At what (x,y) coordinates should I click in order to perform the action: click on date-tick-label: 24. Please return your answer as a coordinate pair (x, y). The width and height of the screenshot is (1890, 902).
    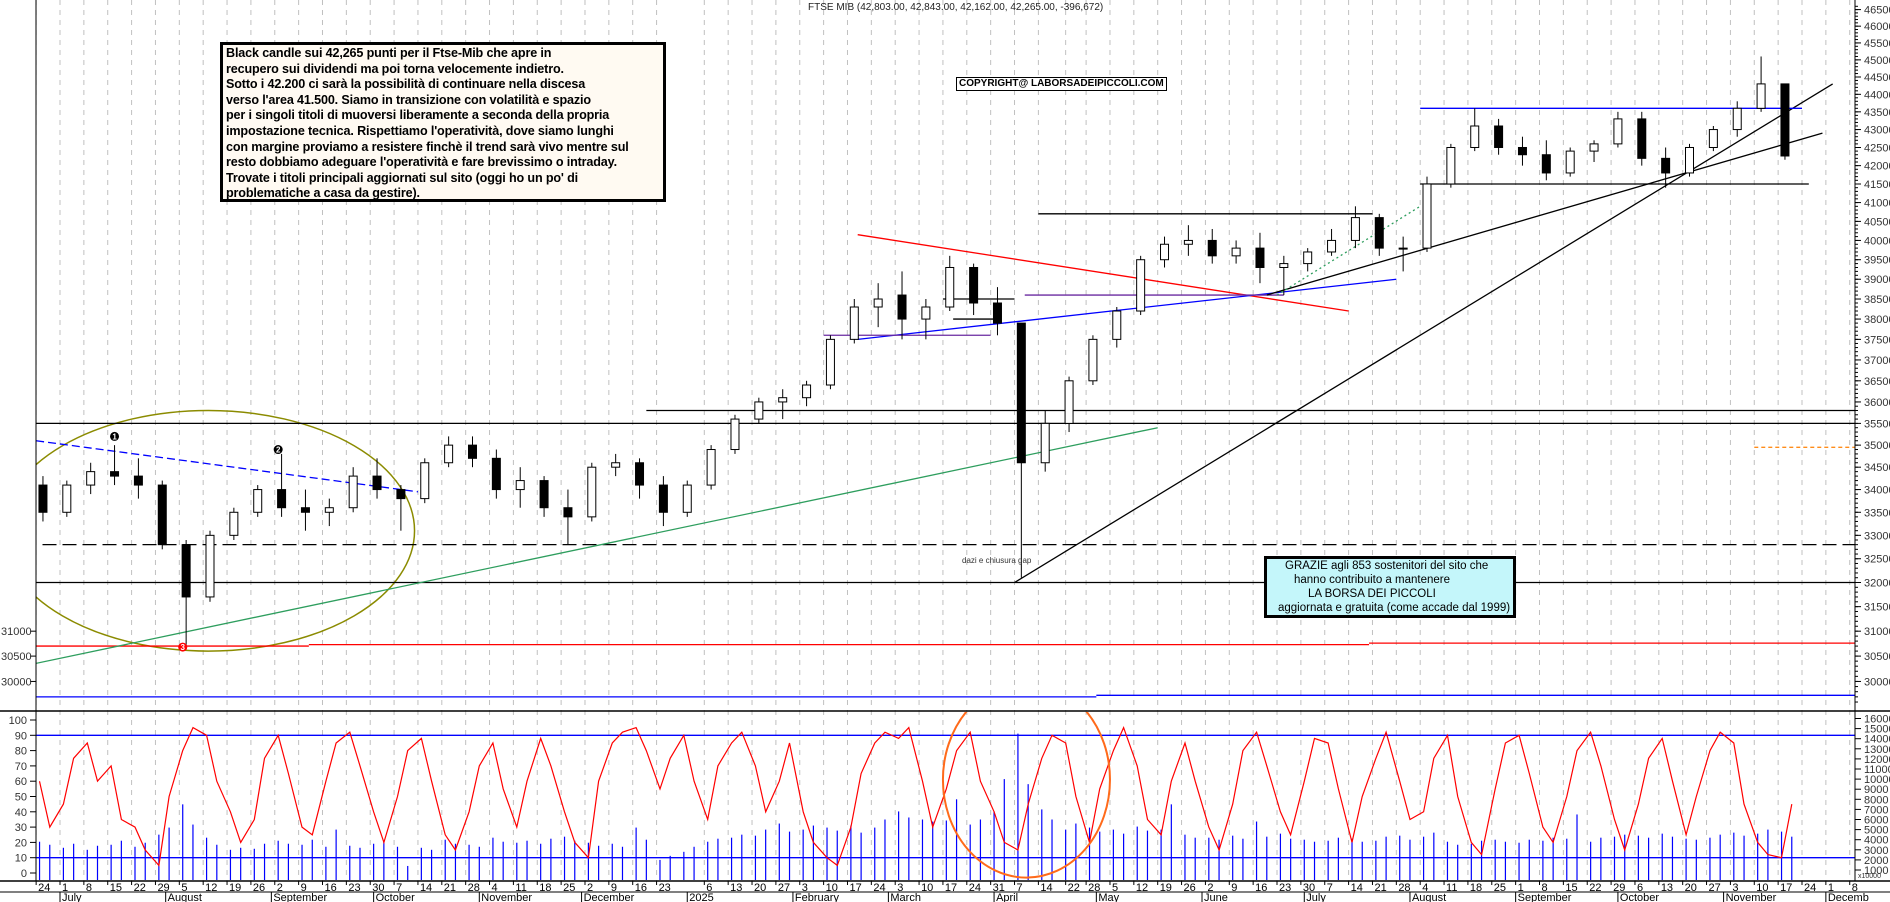
    Looking at the image, I should click on (1810, 888).